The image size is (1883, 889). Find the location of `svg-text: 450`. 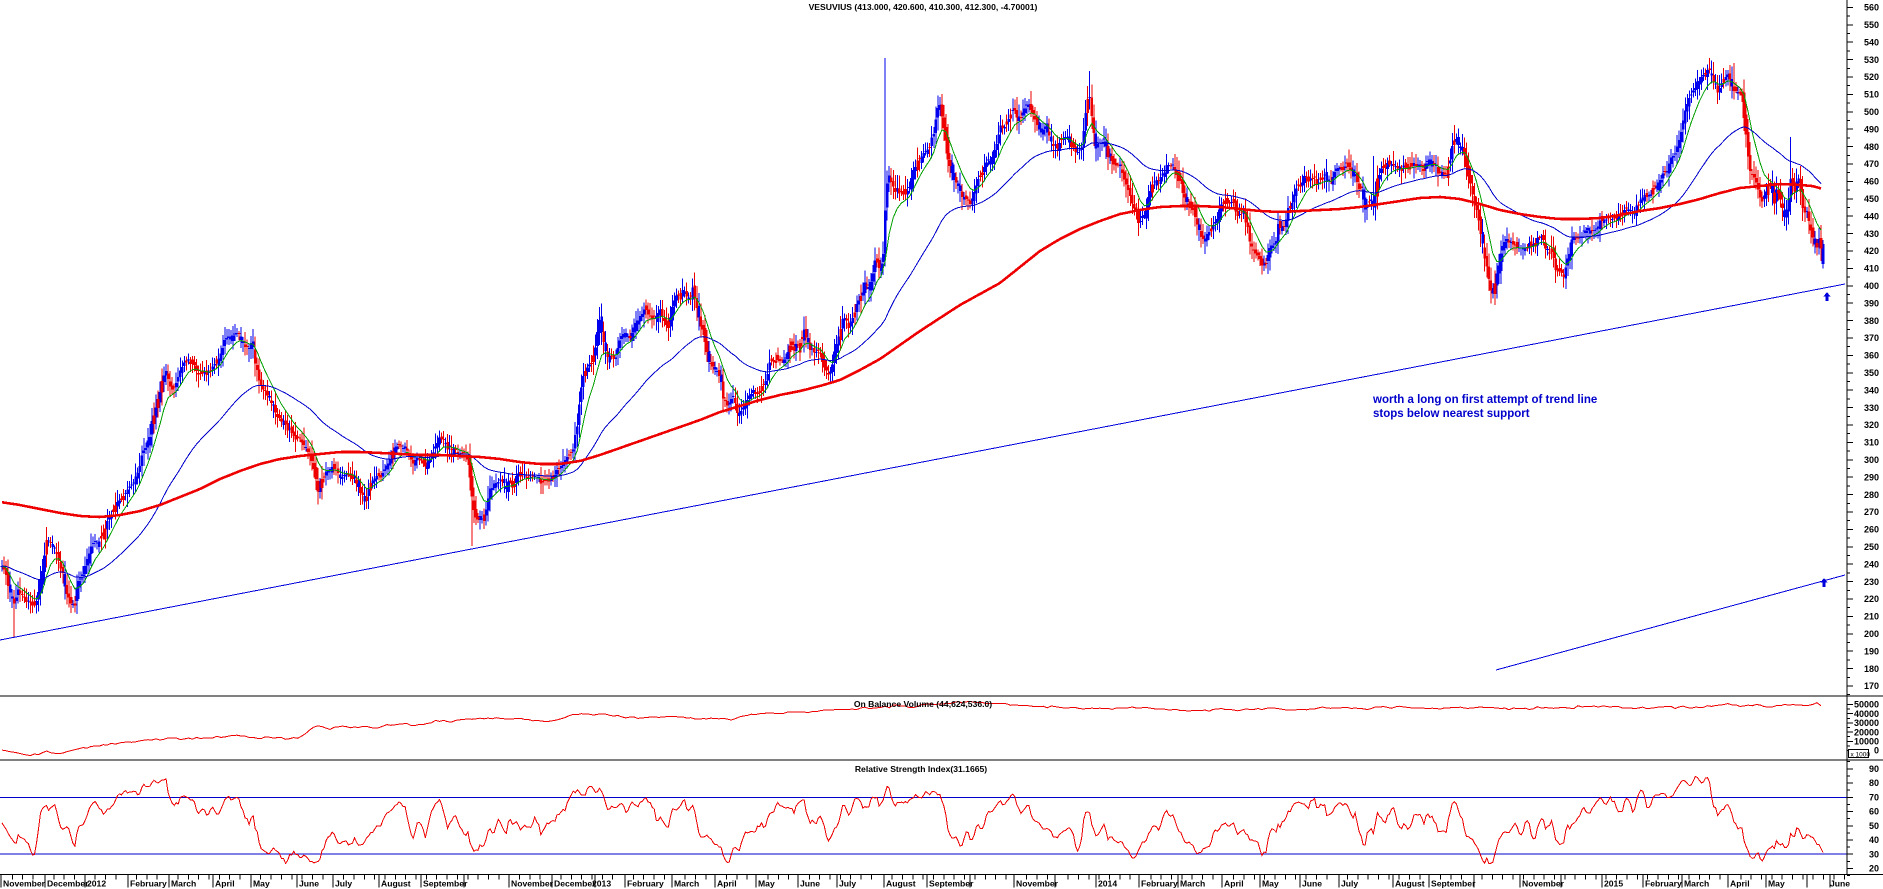

svg-text: 450 is located at coordinates (1871, 199).